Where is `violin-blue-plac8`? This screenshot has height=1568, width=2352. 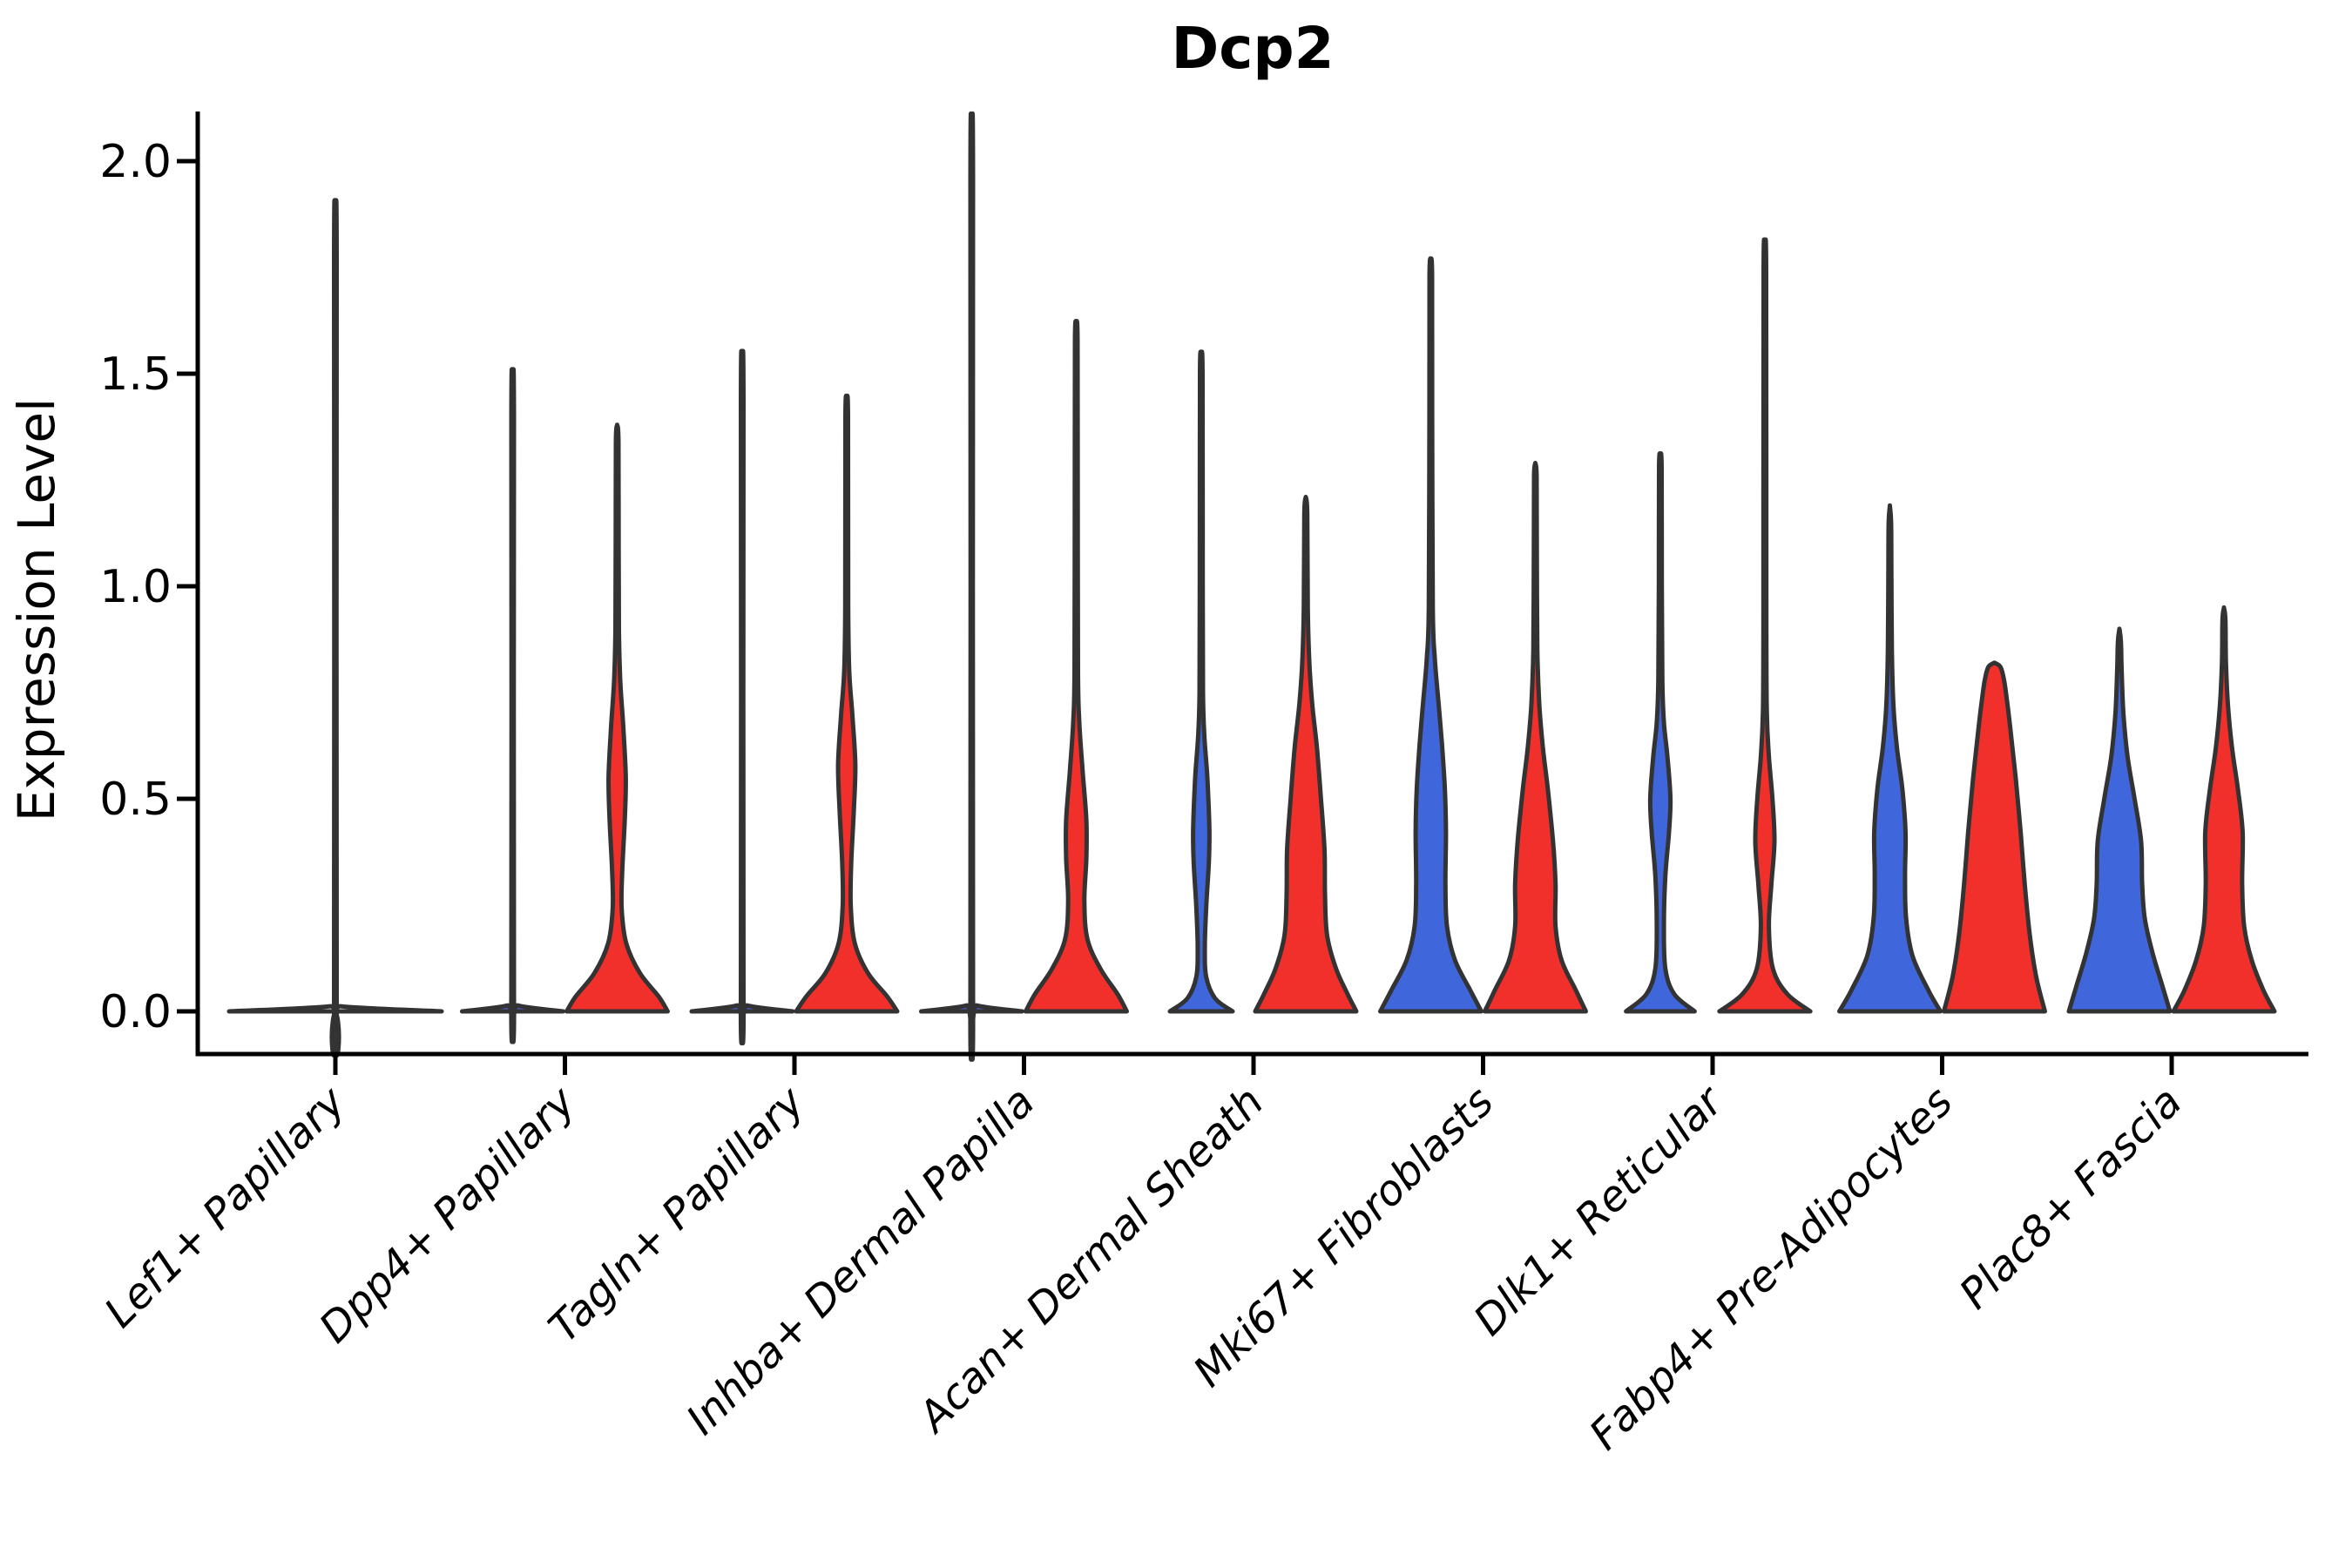 violin-blue-plac8 is located at coordinates (2119, 820).